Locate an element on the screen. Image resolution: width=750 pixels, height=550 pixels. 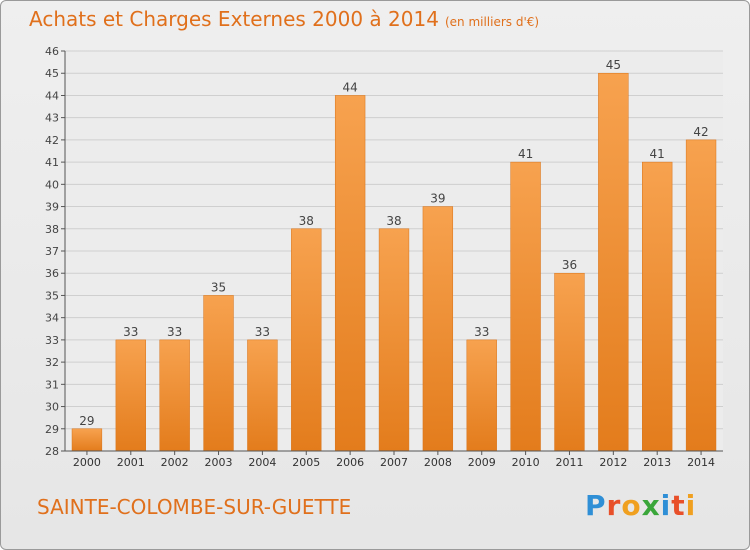
proxiti-logo: Proxiti is located at coordinates (640, 505).